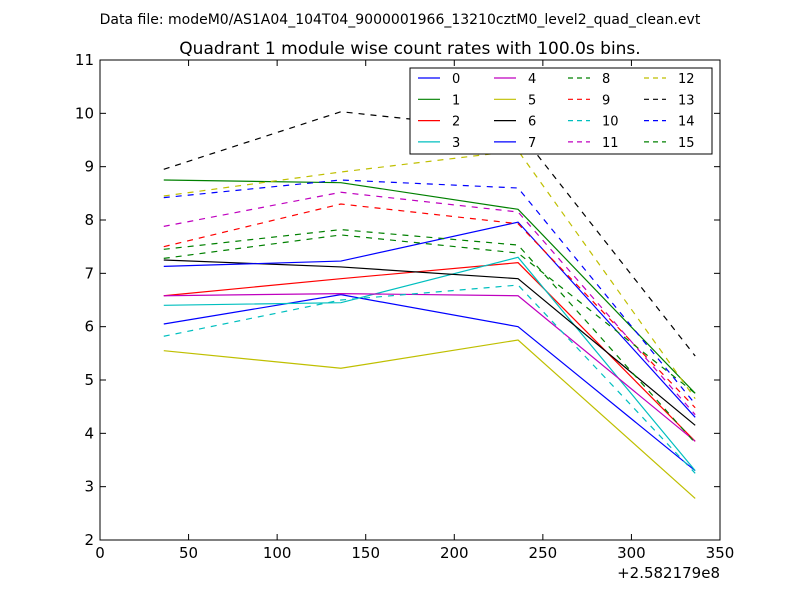  Describe the element at coordinates (606, 79) in the screenshot. I see `legend-label-8: 8` at that location.